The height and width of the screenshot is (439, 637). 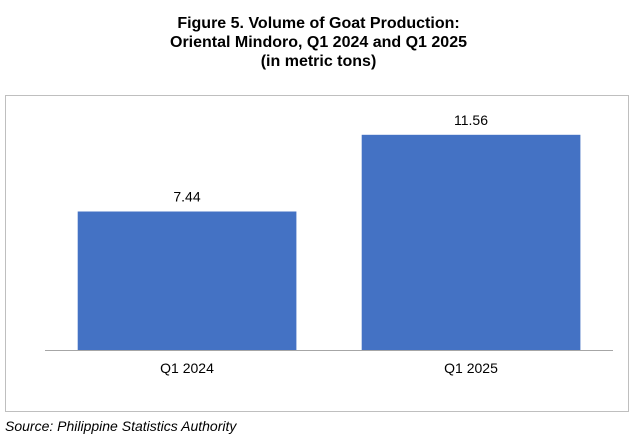 I want to click on x-tick-label: Q1 2025, so click(x=471, y=368).